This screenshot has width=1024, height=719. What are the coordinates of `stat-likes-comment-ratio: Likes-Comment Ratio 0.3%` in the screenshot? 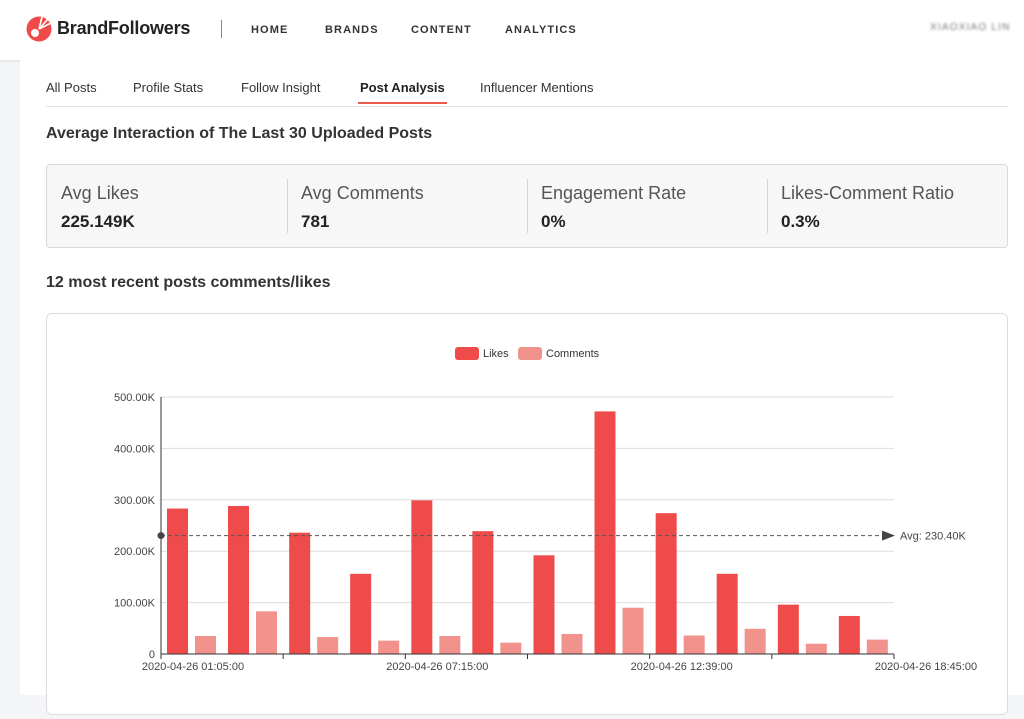 It's located at (887, 206).